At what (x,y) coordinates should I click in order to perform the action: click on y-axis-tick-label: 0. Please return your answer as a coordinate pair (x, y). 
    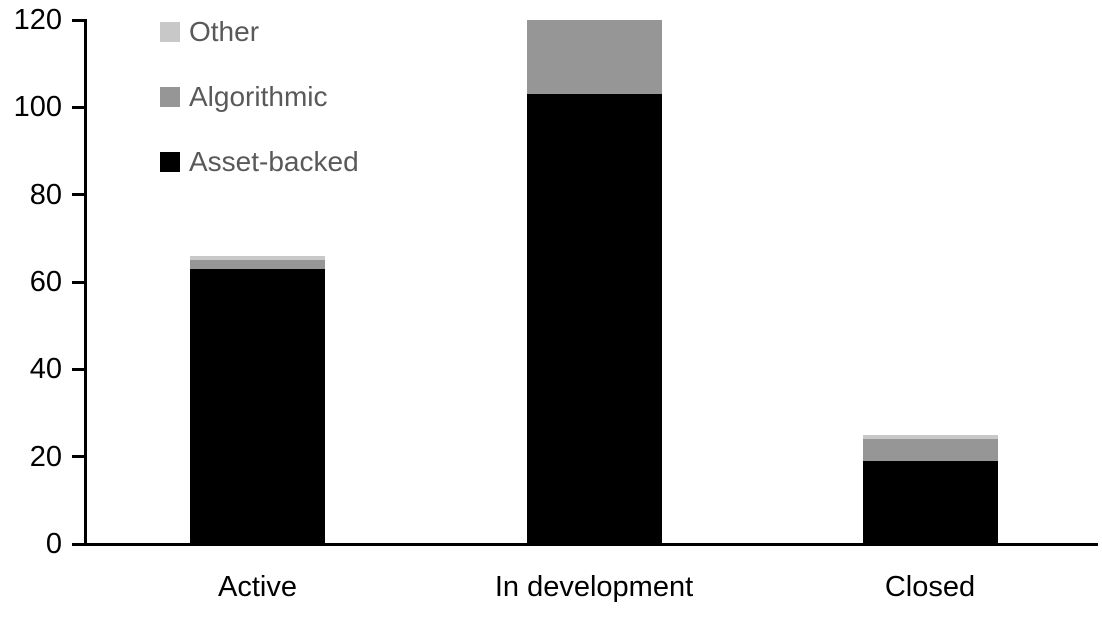
    Looking at the image, I should click on (53, 544).